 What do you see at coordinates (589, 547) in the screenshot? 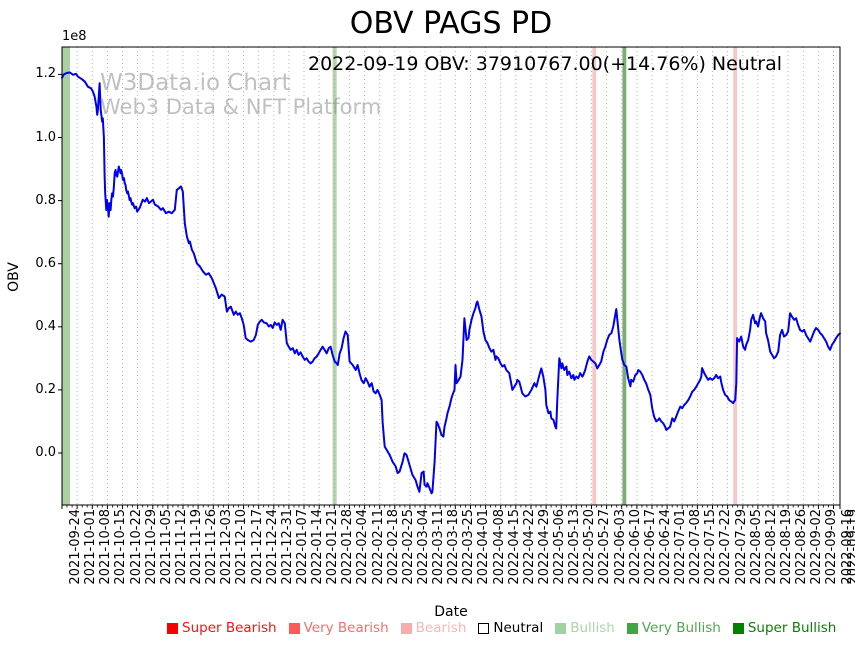
I see `x-tick-label: 2022-05-20` at bounding box center [589, 547].